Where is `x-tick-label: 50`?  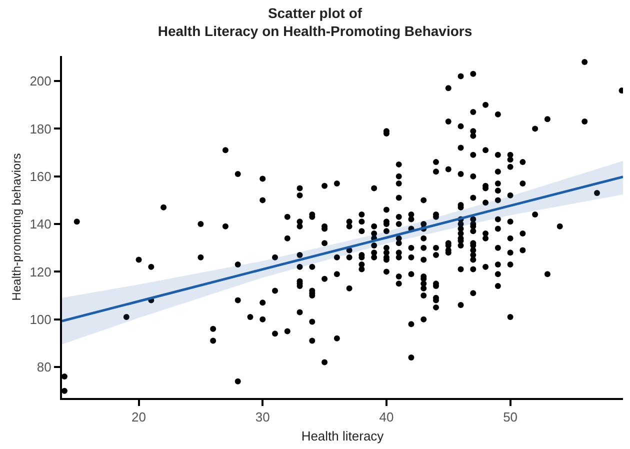 x-tick-label: 50 is located at coordinates (510, 417).